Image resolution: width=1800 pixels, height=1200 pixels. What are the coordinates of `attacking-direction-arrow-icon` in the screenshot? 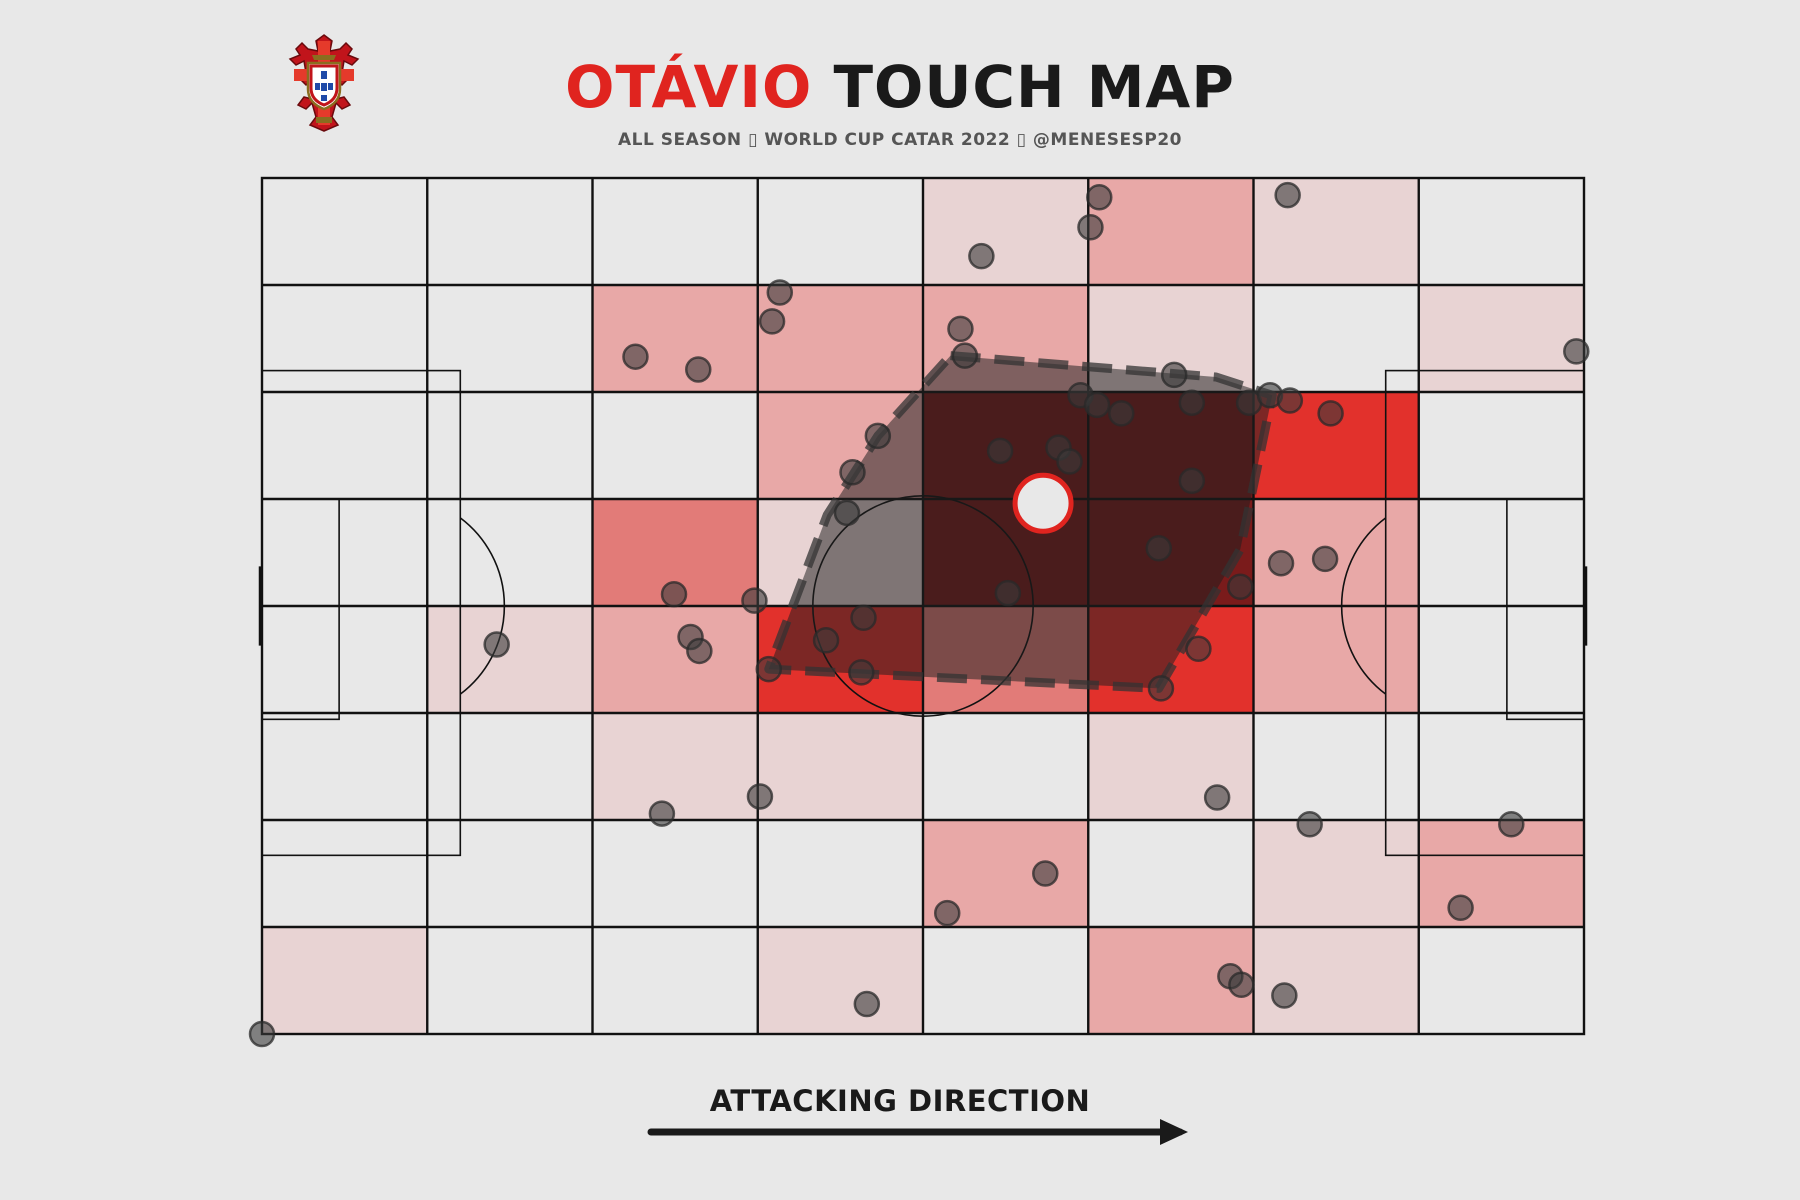 It's located at (917, 1132).